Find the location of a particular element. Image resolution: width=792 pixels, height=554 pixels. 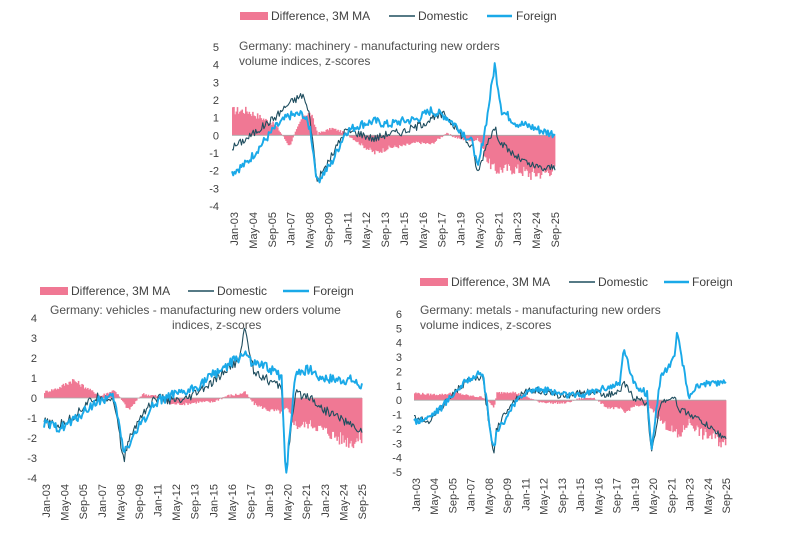

y-tick-label: -2 is located at coordinates (214, 172).